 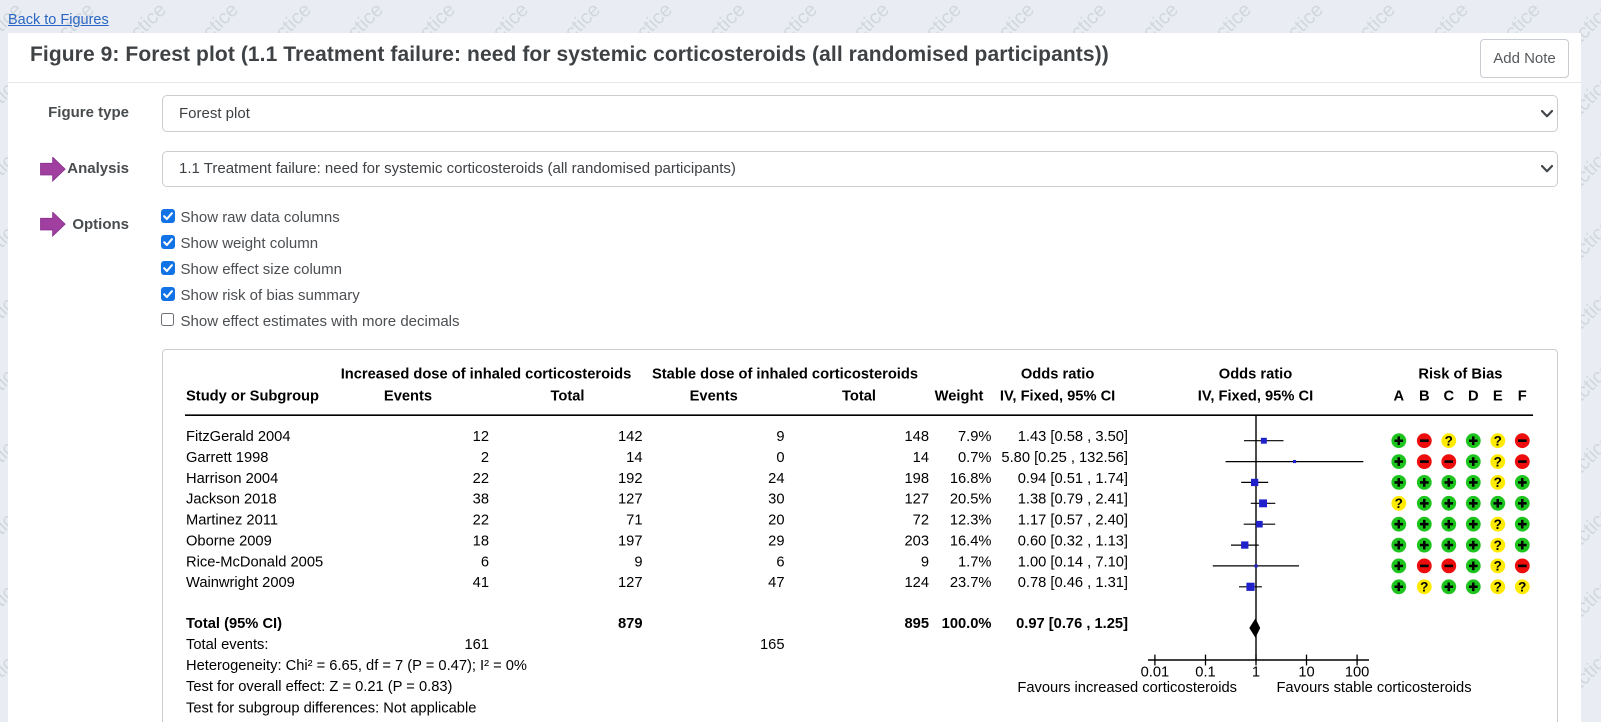 What do you see at coordinates (859, 397) in the screenshot?
I see `svg-text: Total` at bounding box center [859, 397].